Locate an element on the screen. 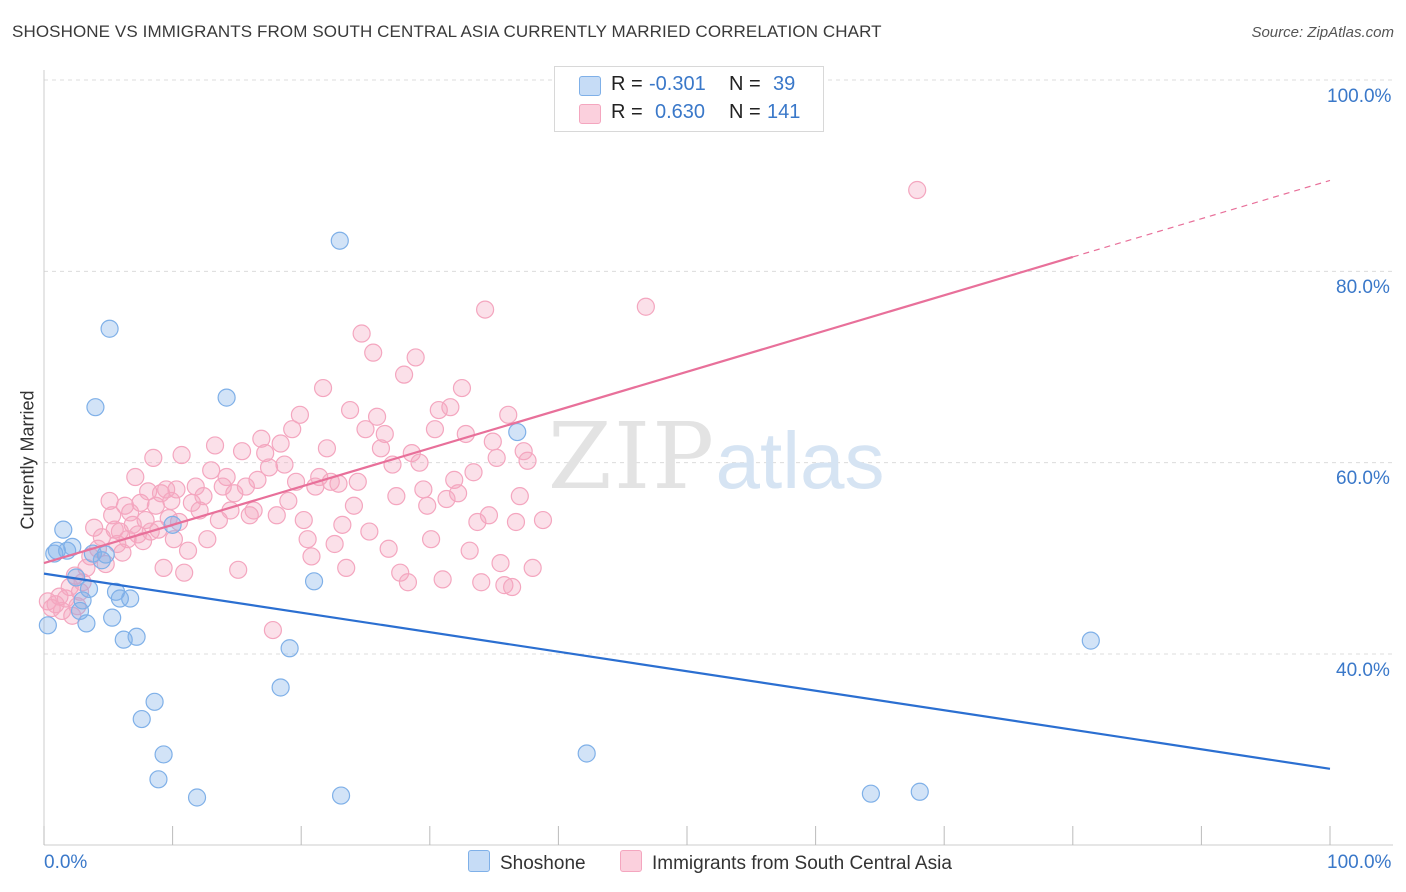 The image size is (1406, 892). immigrants-trend-extension is located at coordinates (1201, 218).